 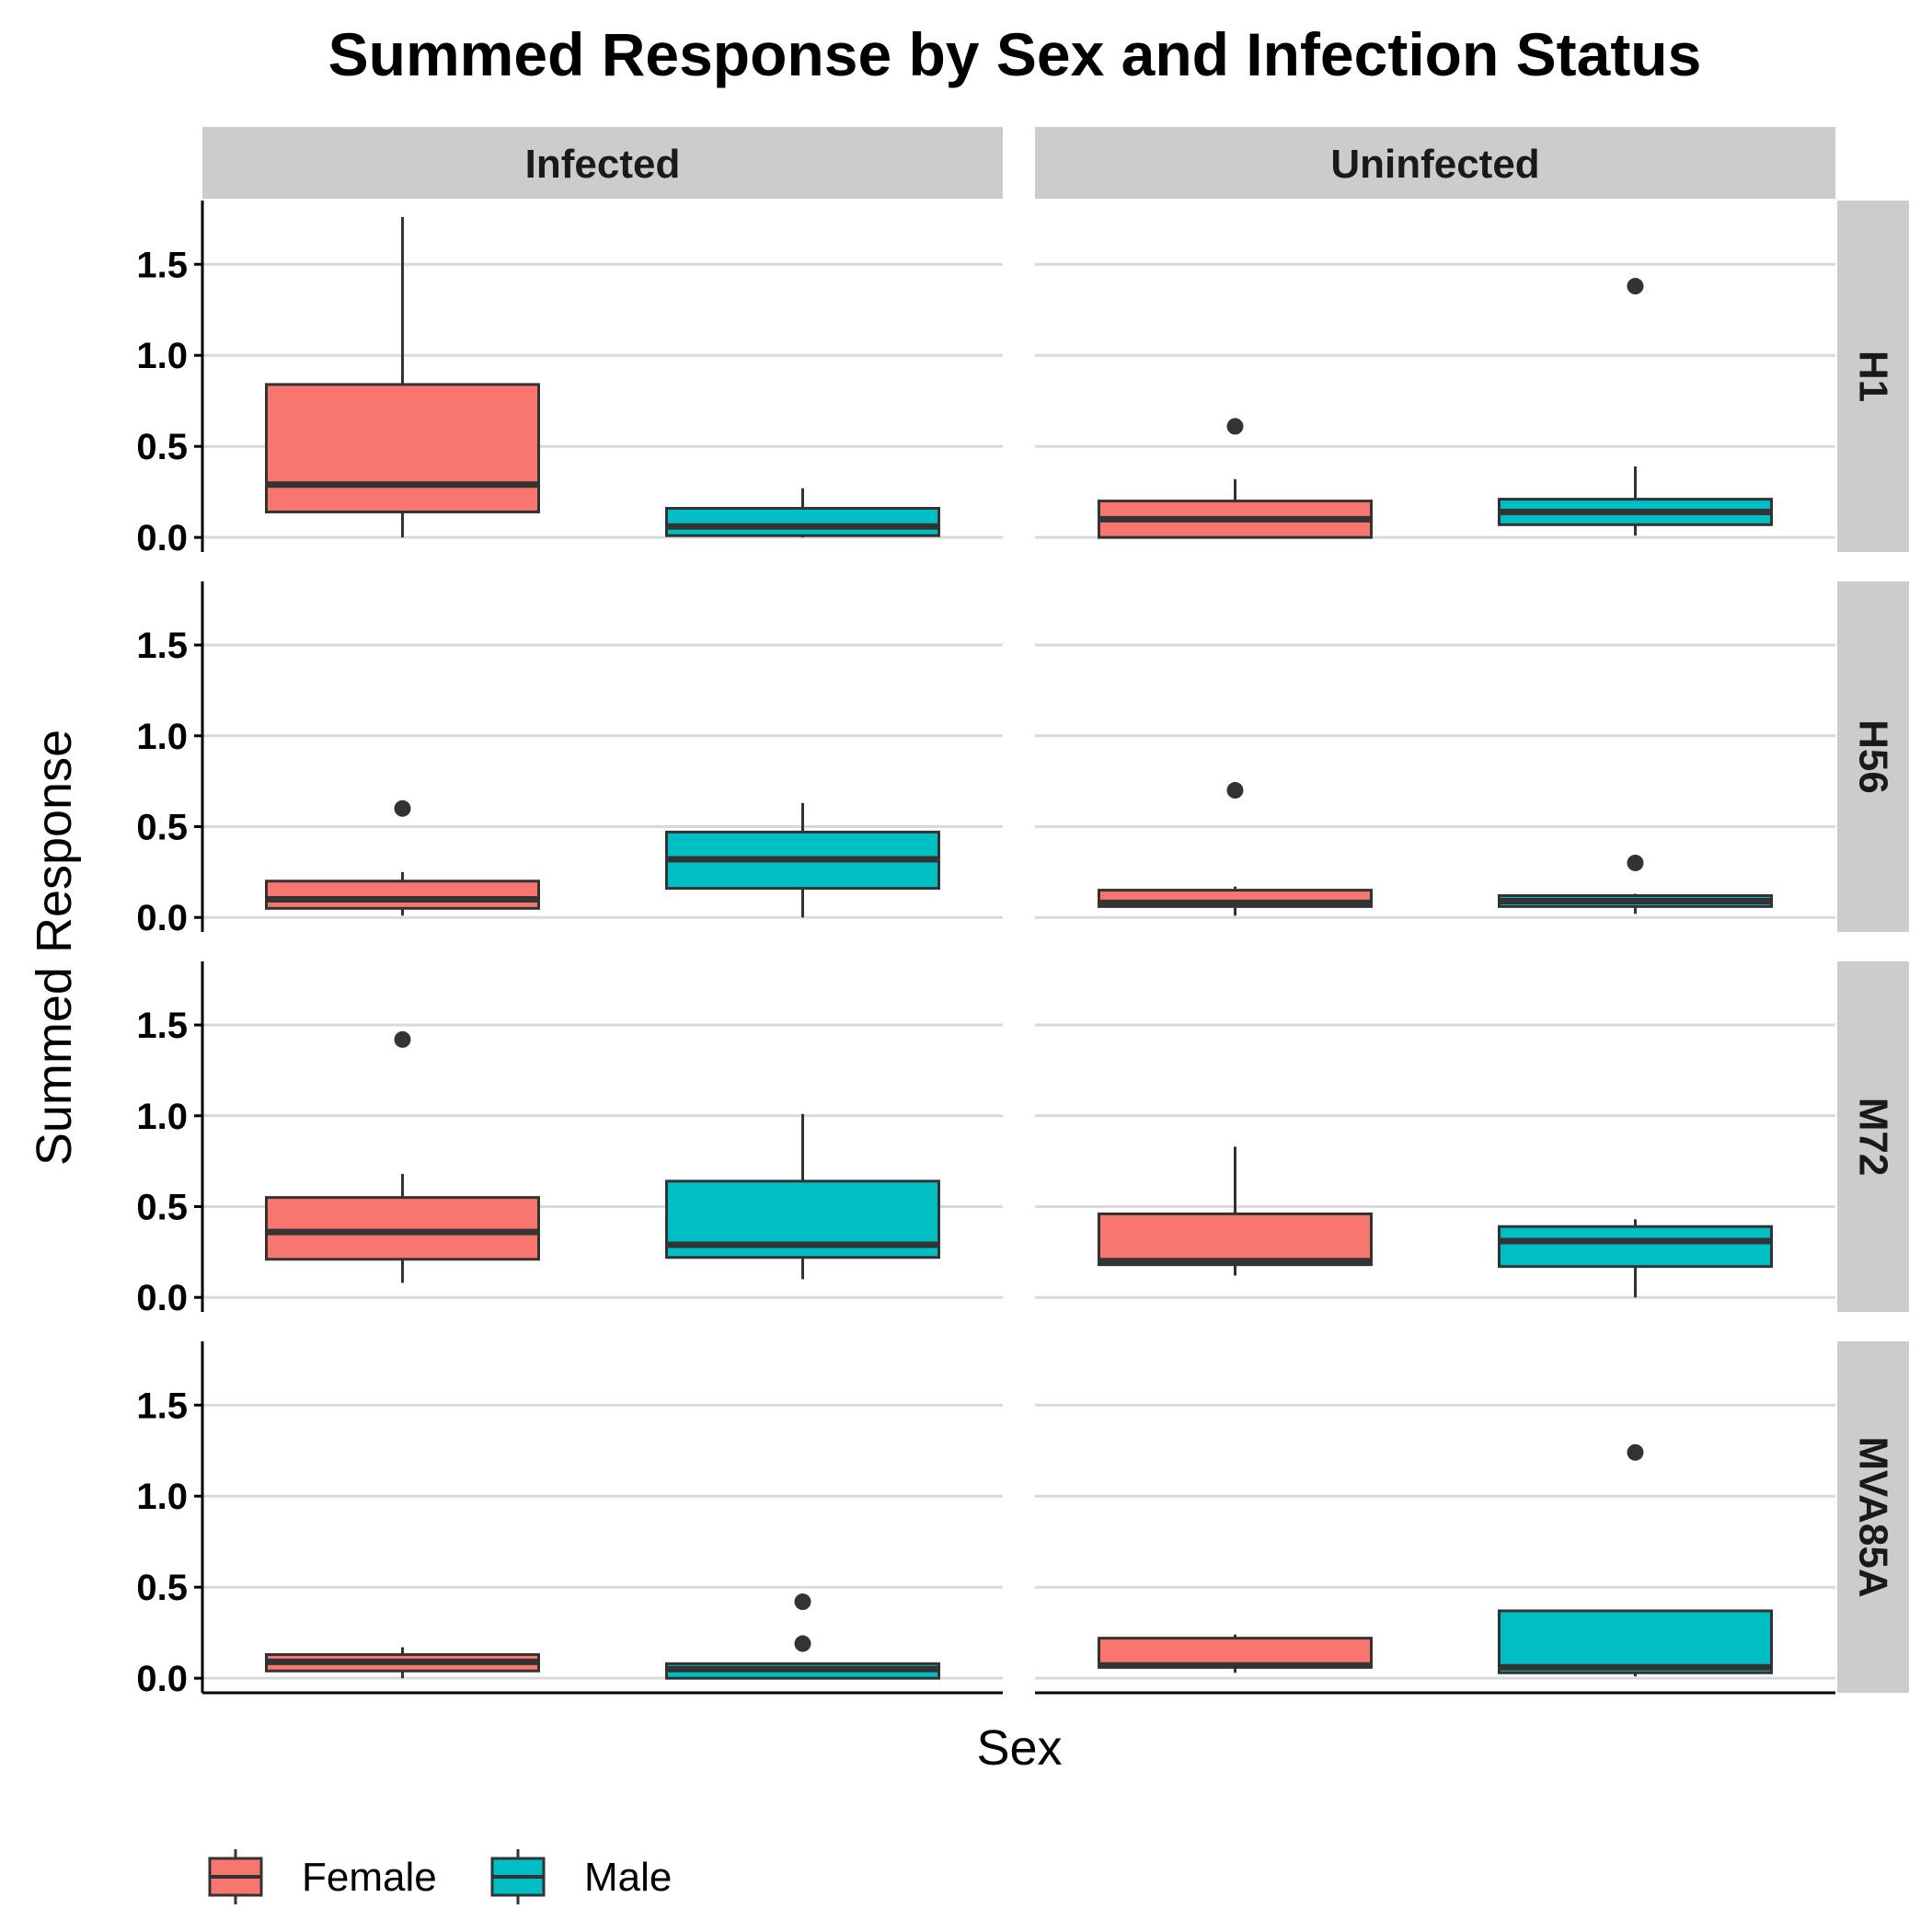 I want to click on strip-row-label-h56: H56, so click(x=1873, y=756).